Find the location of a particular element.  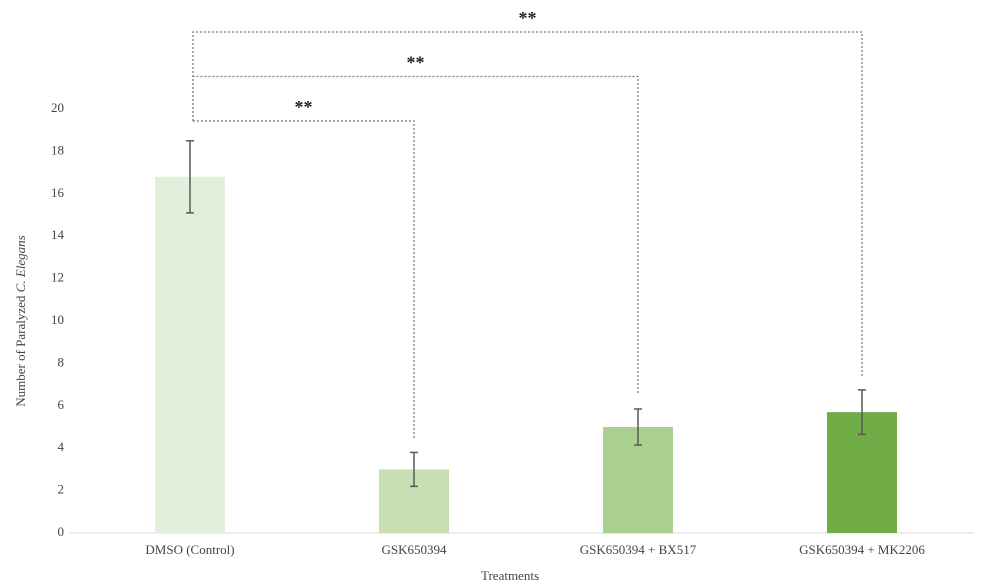

significance-bracket is located at coordinates (304, 279).